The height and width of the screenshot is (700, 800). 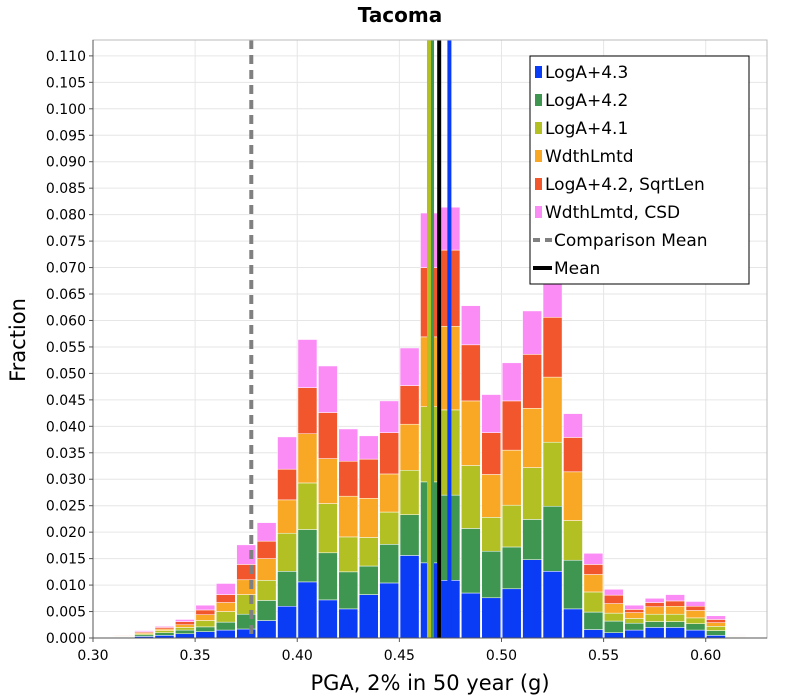 What do you see at coordinates (577, 269) in the screenshot?
I see `legend-mean-label: Mean` at bounding box center [577, 269].